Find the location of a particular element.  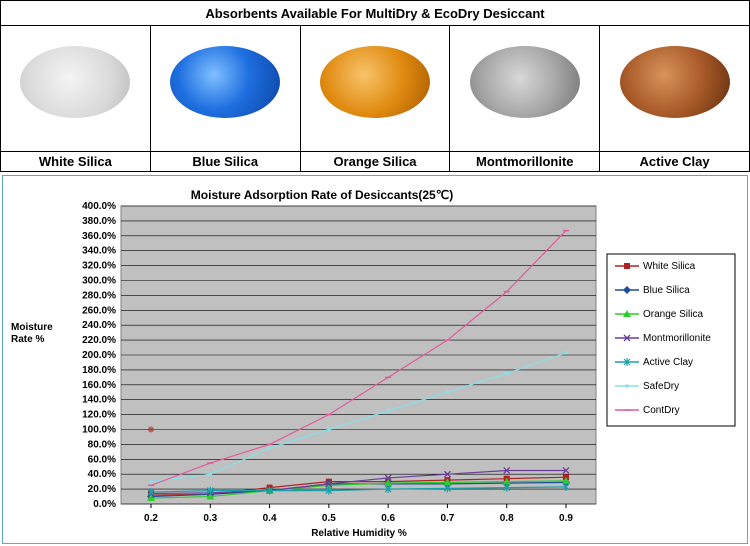

absorbent-label: Blue Silica is located at coordinates (225, 161).